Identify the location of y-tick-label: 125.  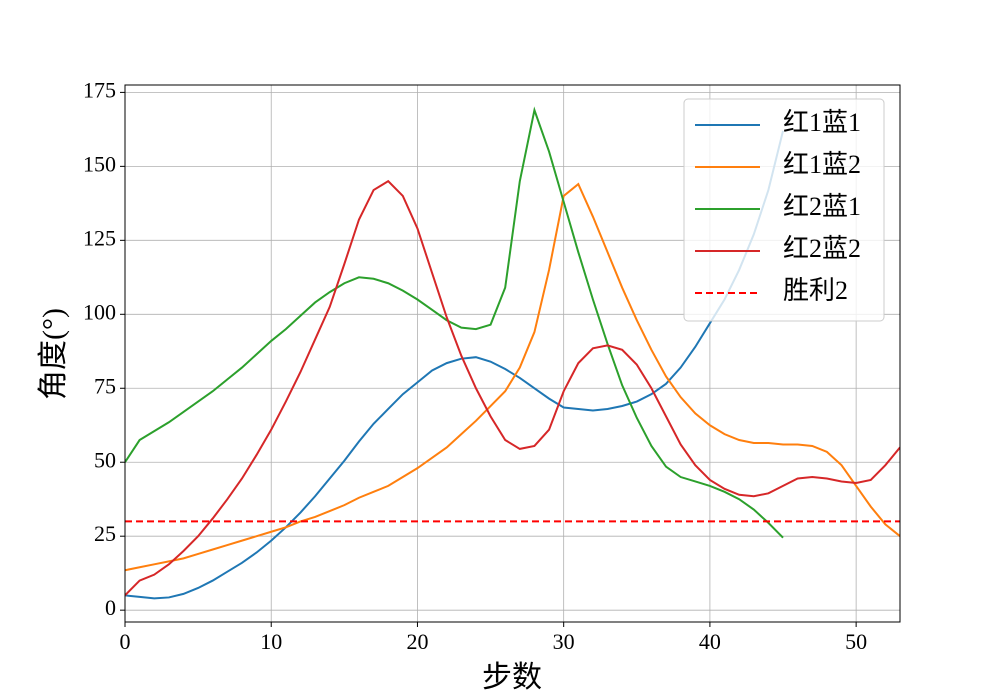
(99, 237).